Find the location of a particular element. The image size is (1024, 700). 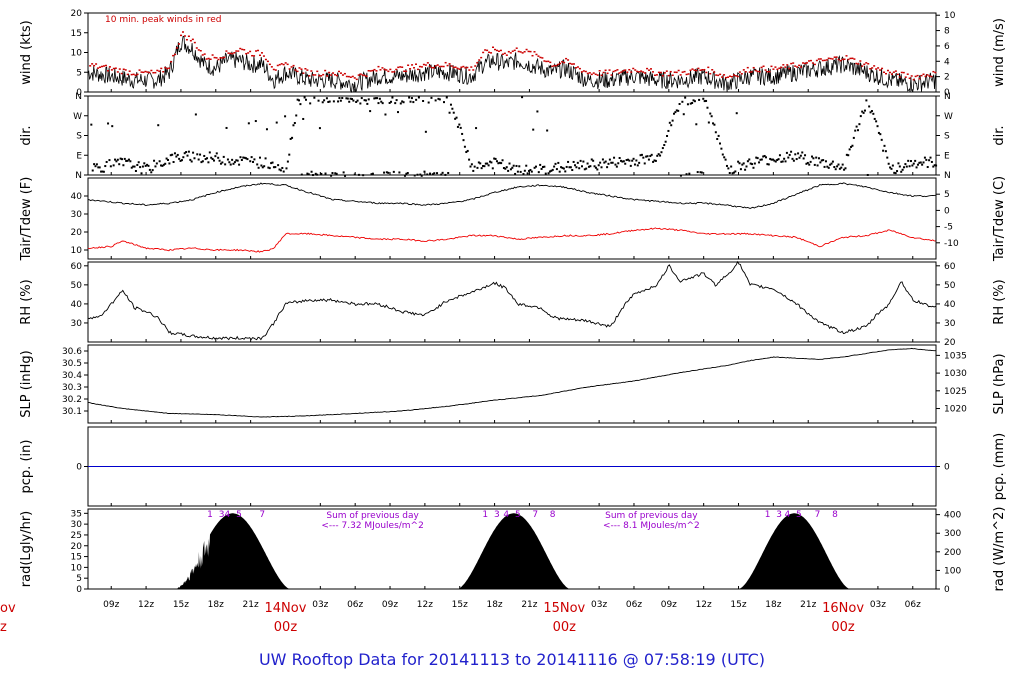

day-hour-label: 00z is located at coordinates (565, 627).